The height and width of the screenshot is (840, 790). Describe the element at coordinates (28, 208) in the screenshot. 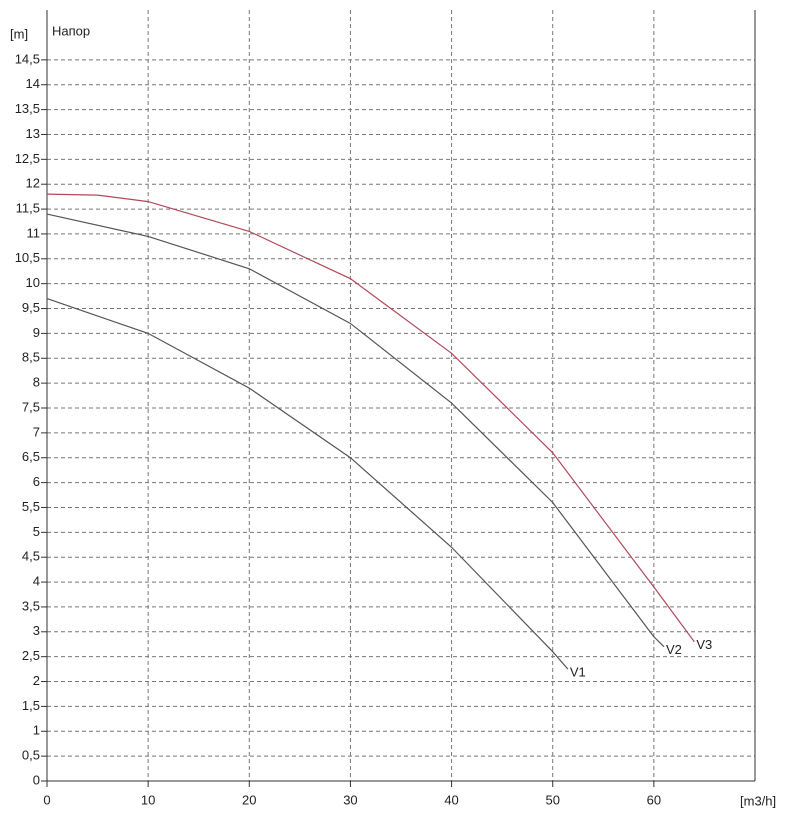

I see `y-tick-label: 11,5` at that location.